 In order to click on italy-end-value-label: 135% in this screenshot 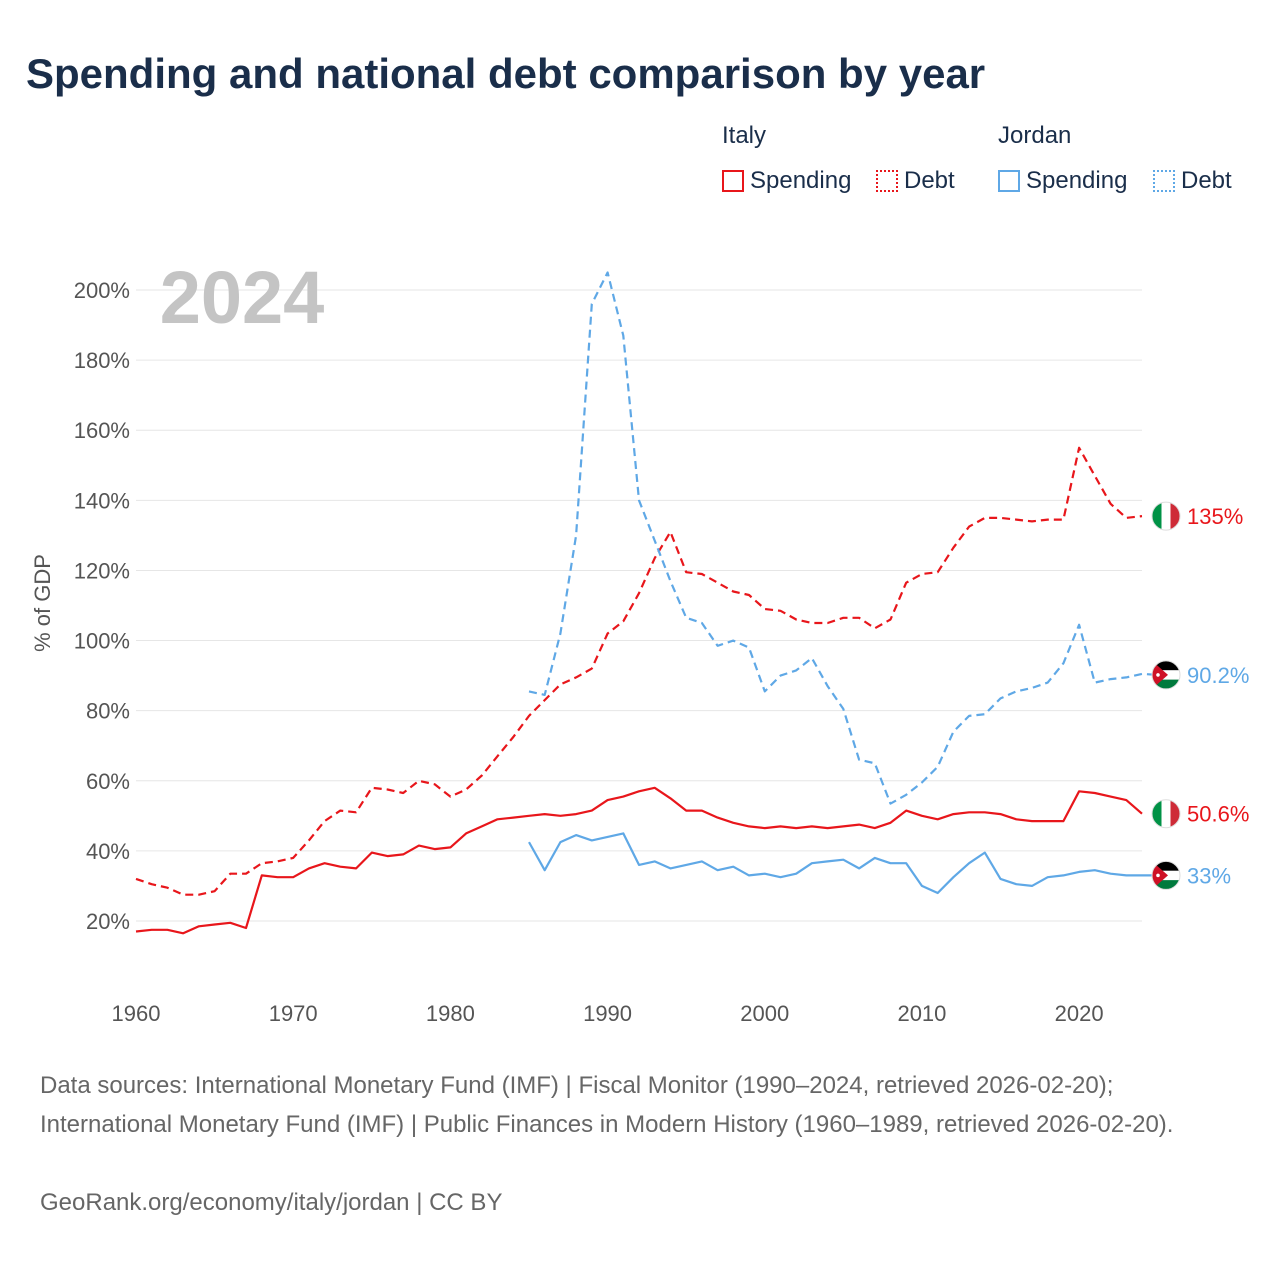, I will do `click(1215, 516)`.